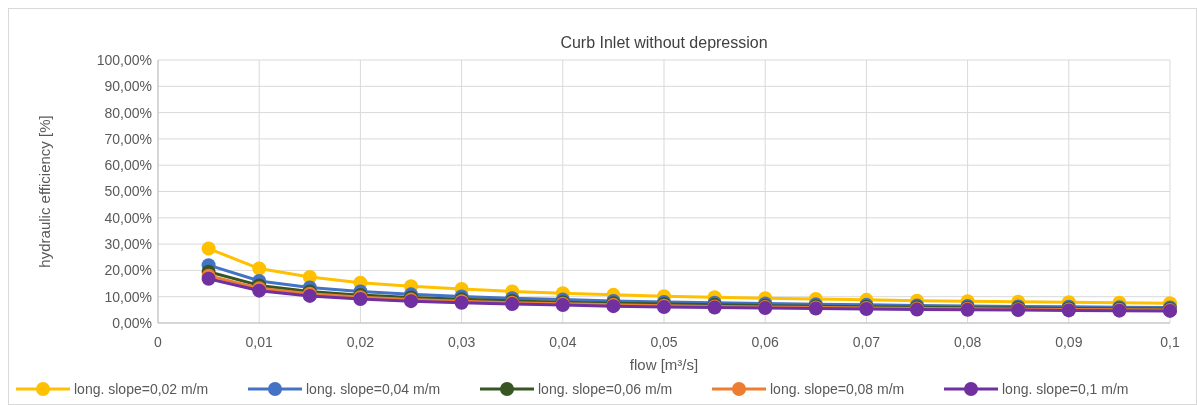  I want to click on legend-label: long. slope=0,04 m/m, so click(373, 388).